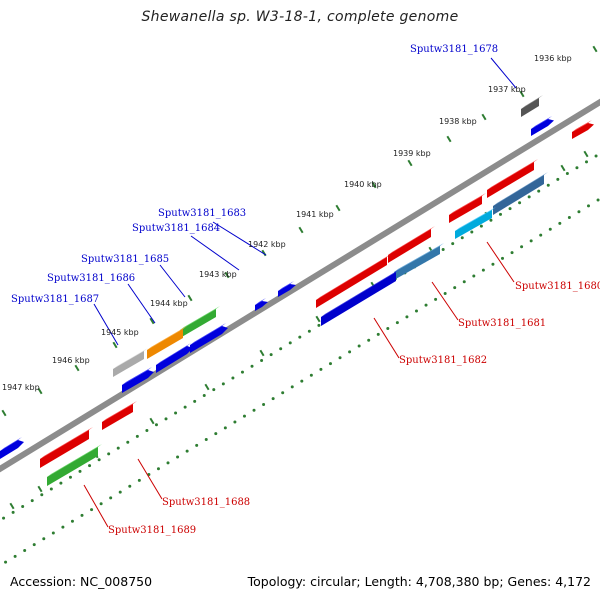  Describe the element at coordinates (169, 303) in the screenshot. I see `scale-label: 1944 kbp` at that location.